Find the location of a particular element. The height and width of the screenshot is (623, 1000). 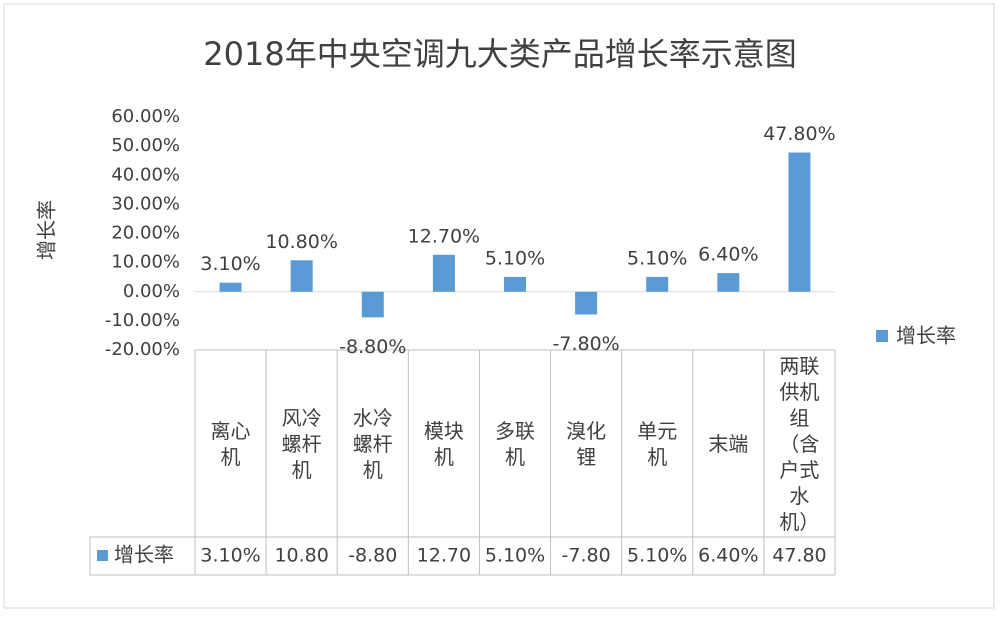

table-value: -8.80 is located at coordinates (372, 556).